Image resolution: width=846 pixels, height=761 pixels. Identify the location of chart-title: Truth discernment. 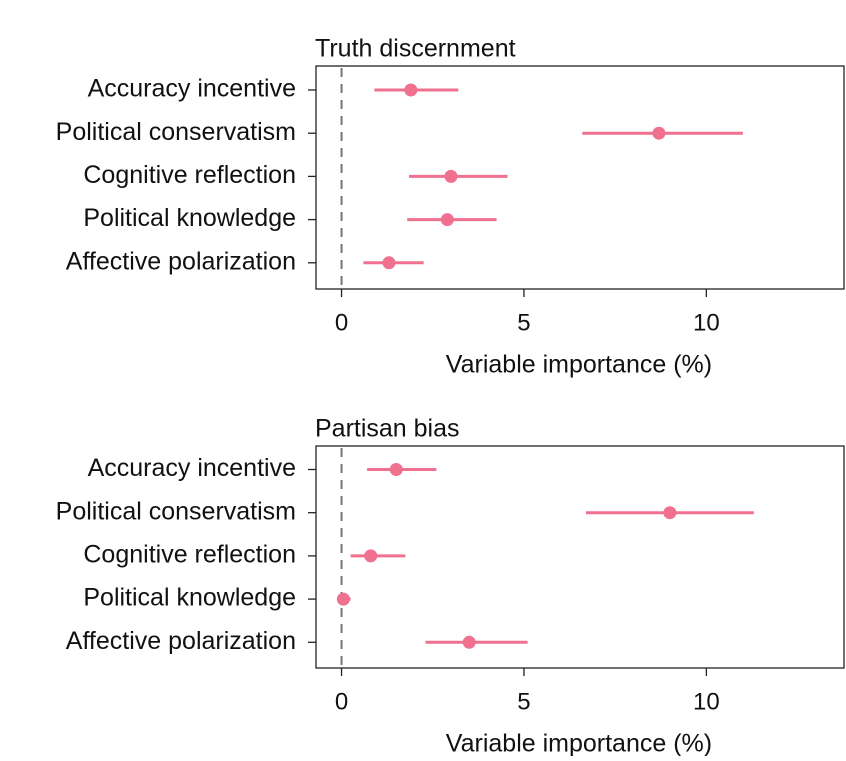
(415, 49).